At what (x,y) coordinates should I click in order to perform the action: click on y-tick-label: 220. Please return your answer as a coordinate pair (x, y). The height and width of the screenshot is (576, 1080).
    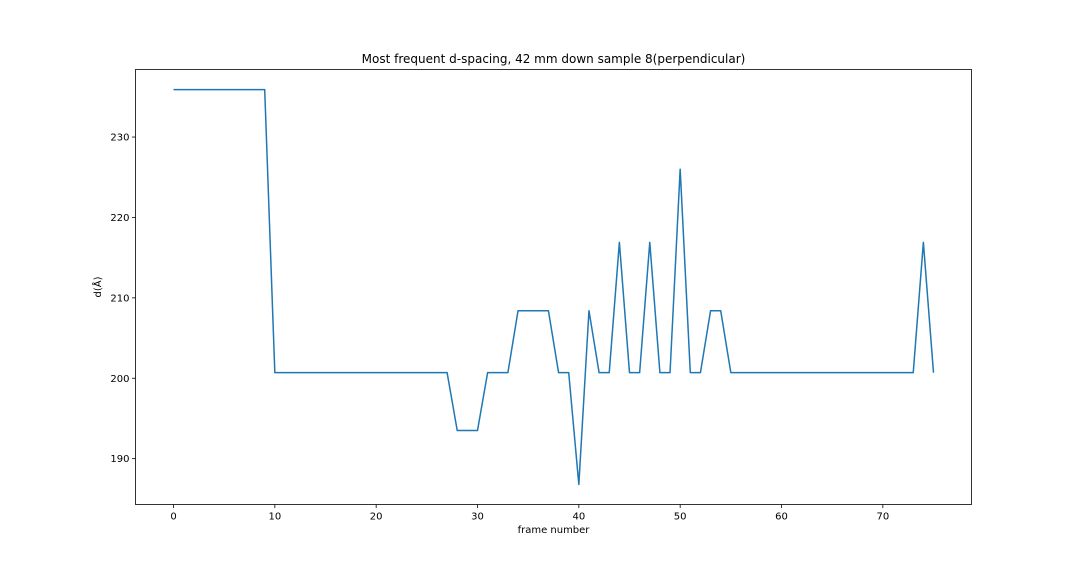
    Looking at the image, I should click on (119, 218).